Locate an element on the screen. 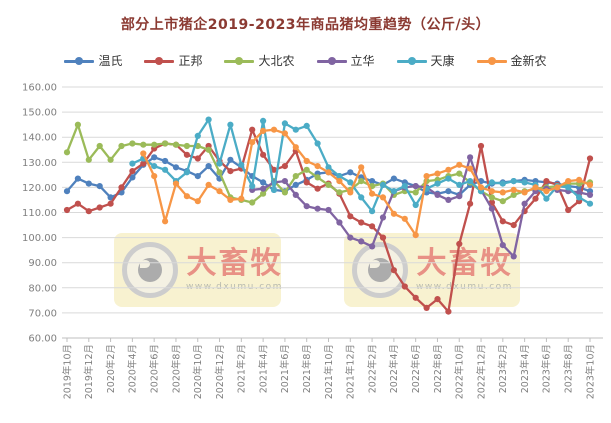  legend-label: 大北农 is located at coordinates (276, 61).